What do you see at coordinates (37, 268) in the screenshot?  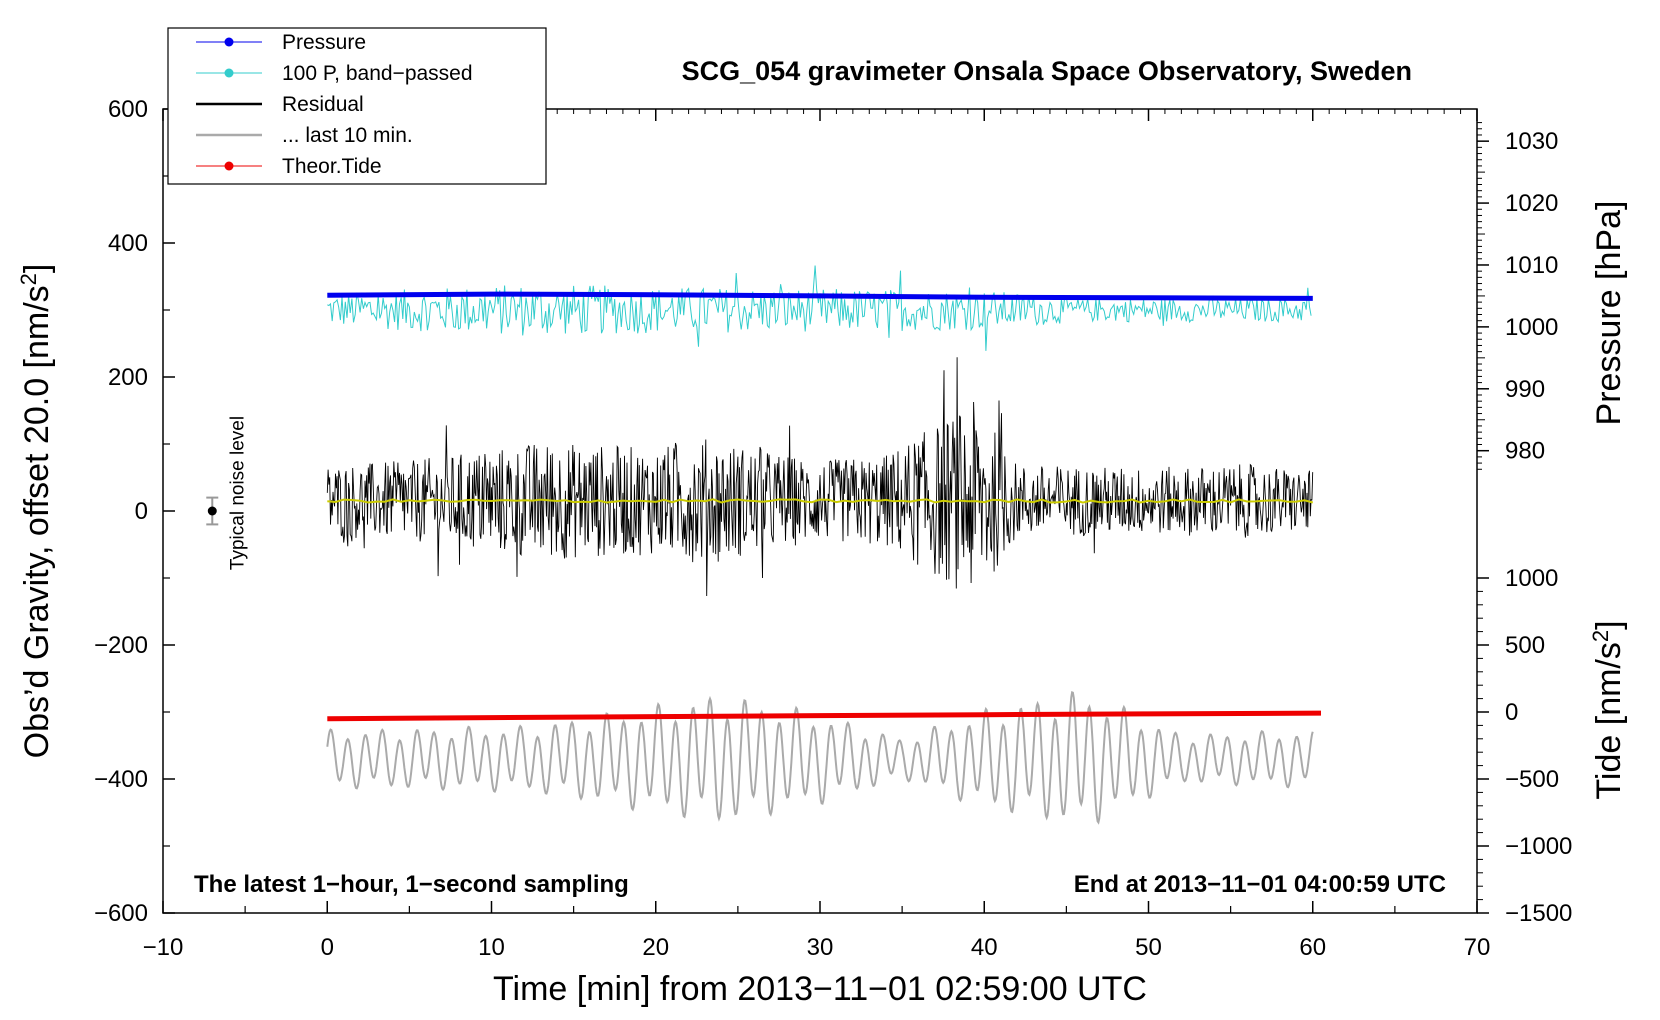 I see `y-axis-title-close: ]` at bounding box center [37, 268].